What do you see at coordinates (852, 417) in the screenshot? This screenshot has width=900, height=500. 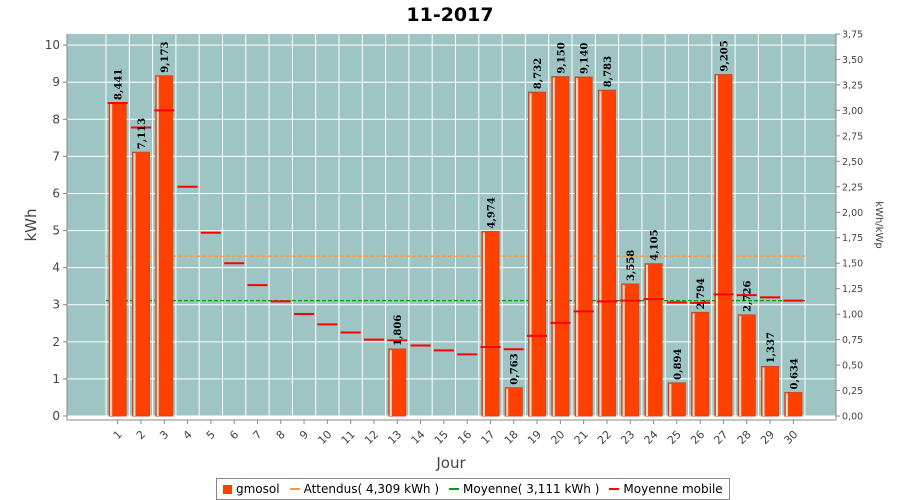 I see `y2-tick-label: 0,00` at bounding box center [852, 417].